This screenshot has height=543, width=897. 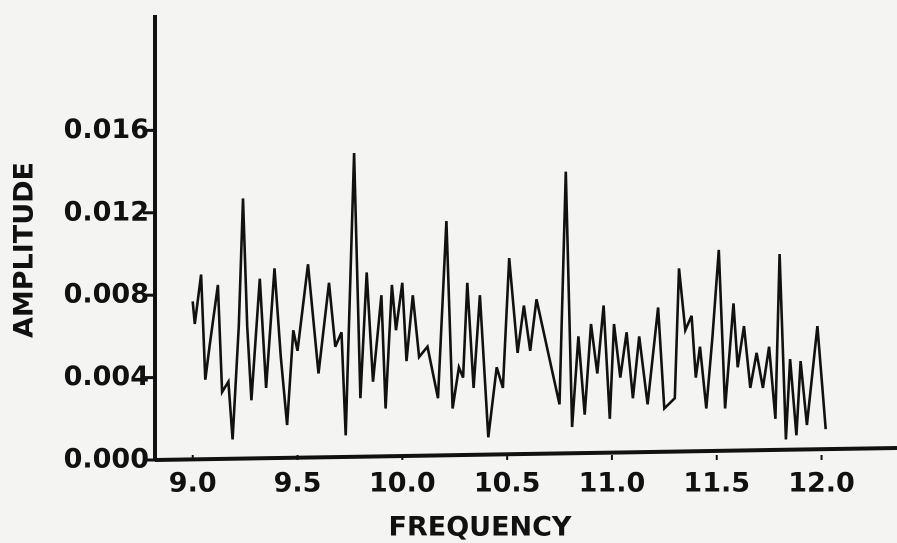 What do you see at coordinates (106, 376) in the screenshot?
I see `y-tick-label: 0.004` at bounding box center [106, 376].